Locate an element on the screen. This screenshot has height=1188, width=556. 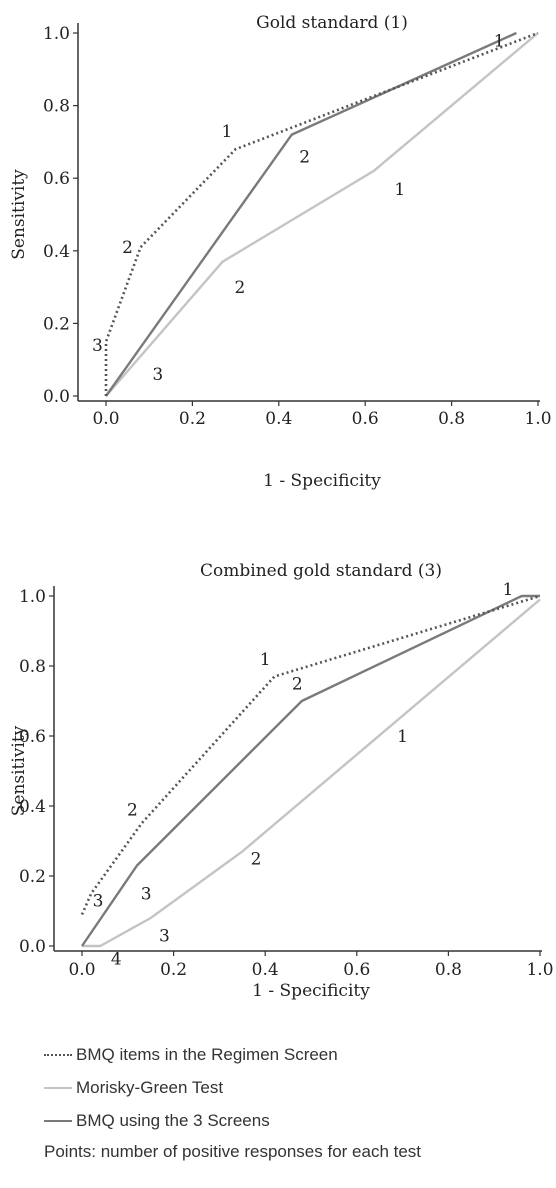
legend-label-regimen-screen: BMQ items in the Regimen Screen is located at coordinates (207, 1054).